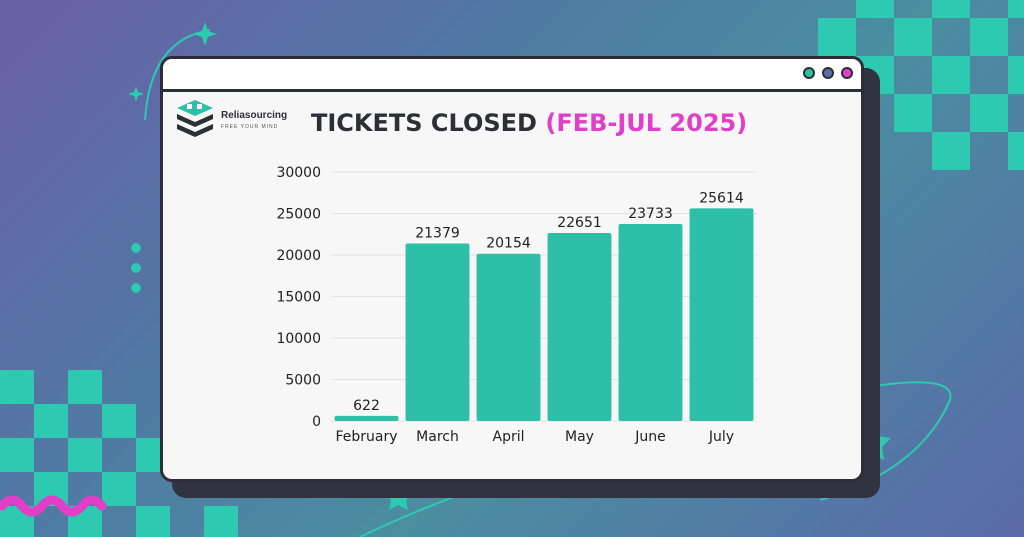 The image size is (1024, 537). Describe the element at coordinates (437, 234) in the screenshot. I see `data-label: 21379` at that location.